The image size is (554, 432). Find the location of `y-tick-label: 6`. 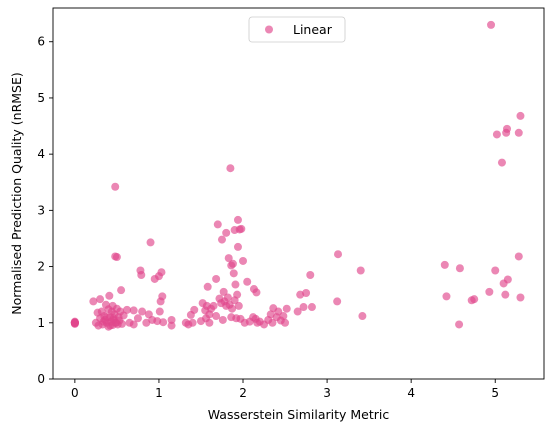

y-tick-label: 6 is located at coordinates (41, 42).